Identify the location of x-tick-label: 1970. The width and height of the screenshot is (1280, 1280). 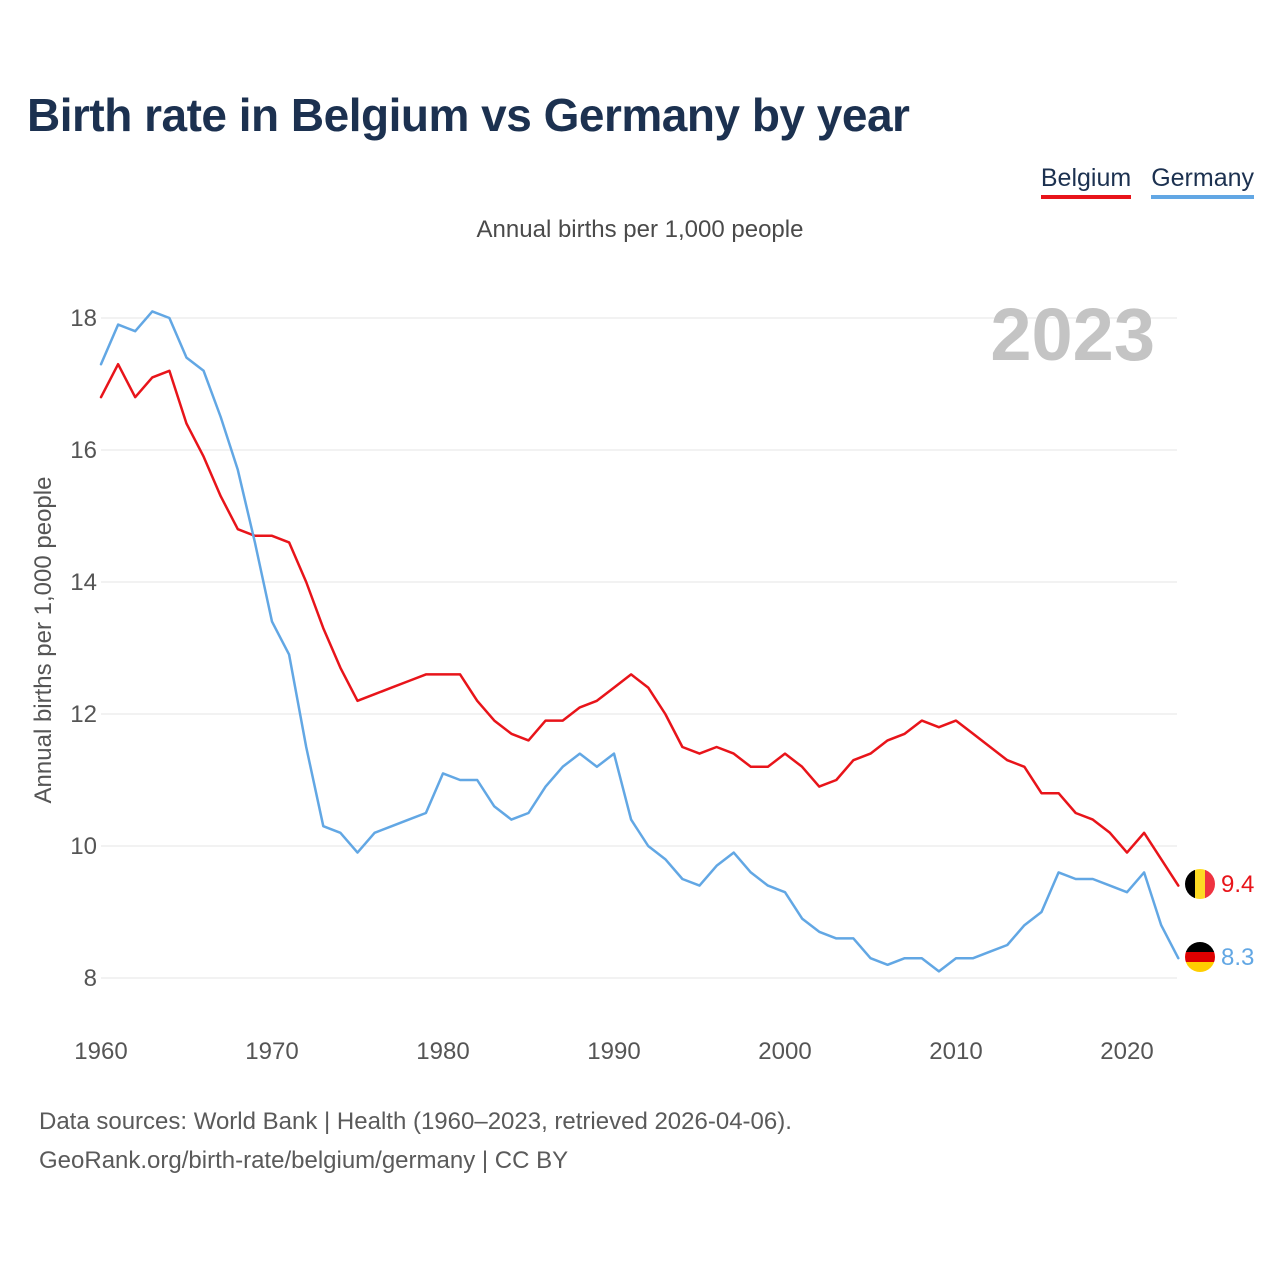
(271, 1051).